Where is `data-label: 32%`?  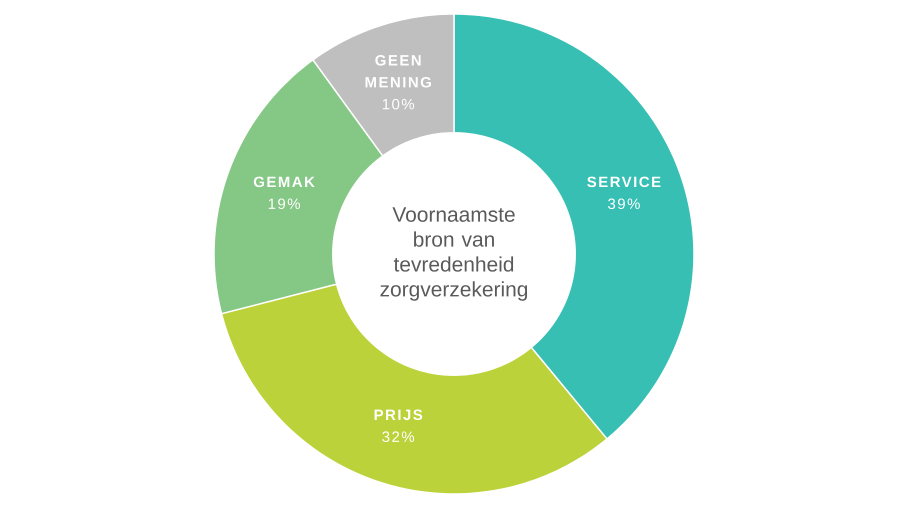
data-label: 32% is located at coordinates (398, 436).